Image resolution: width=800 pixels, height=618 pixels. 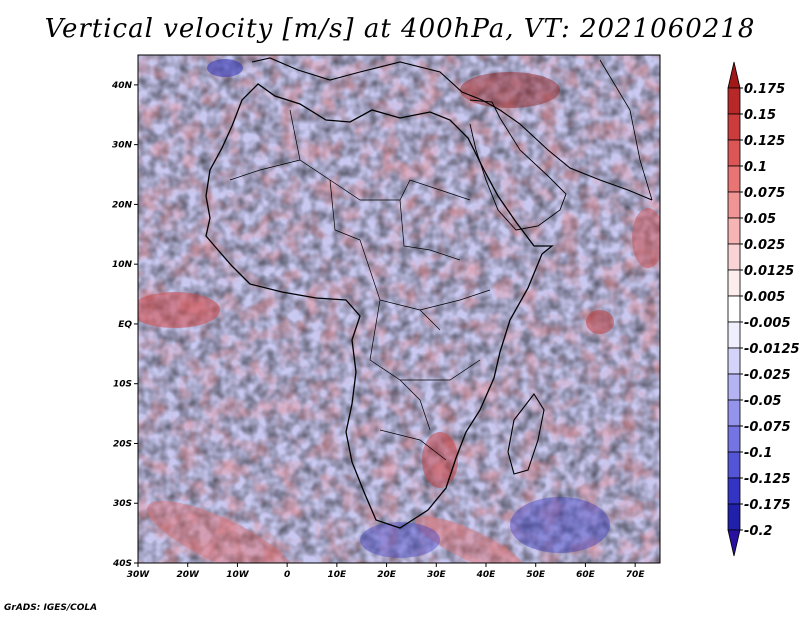 What do you see at coordinates (764, 297) in the screenshot?
I see `colorbar-label: 0.005` at bounding box center [764, 297].